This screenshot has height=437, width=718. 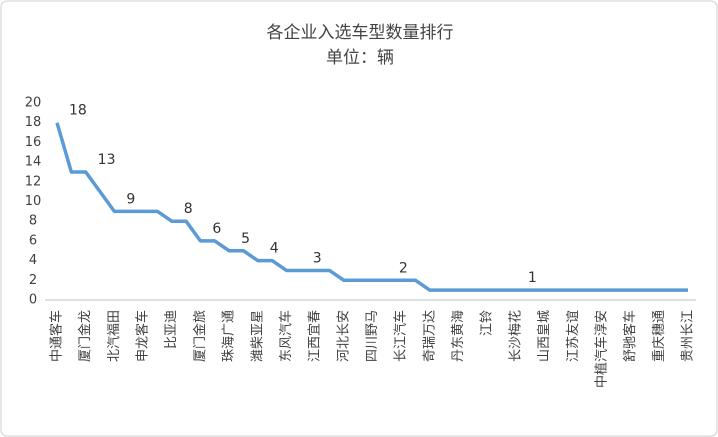 What do you see at coordinates (360, 33) in the screenshot?
I see `chart-title: 各企业入选车型数量排行` at bounding box center [360, 33].